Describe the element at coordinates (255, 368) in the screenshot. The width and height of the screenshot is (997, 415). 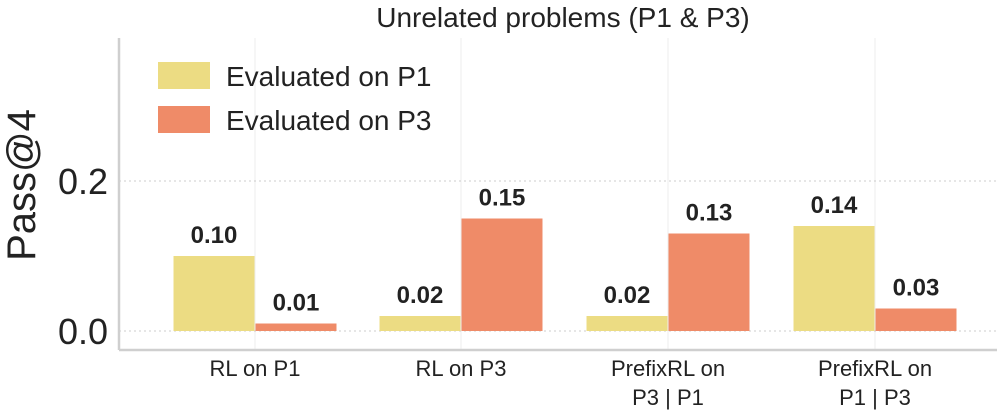
I see `x-tick-label: RL on P1` at that location.